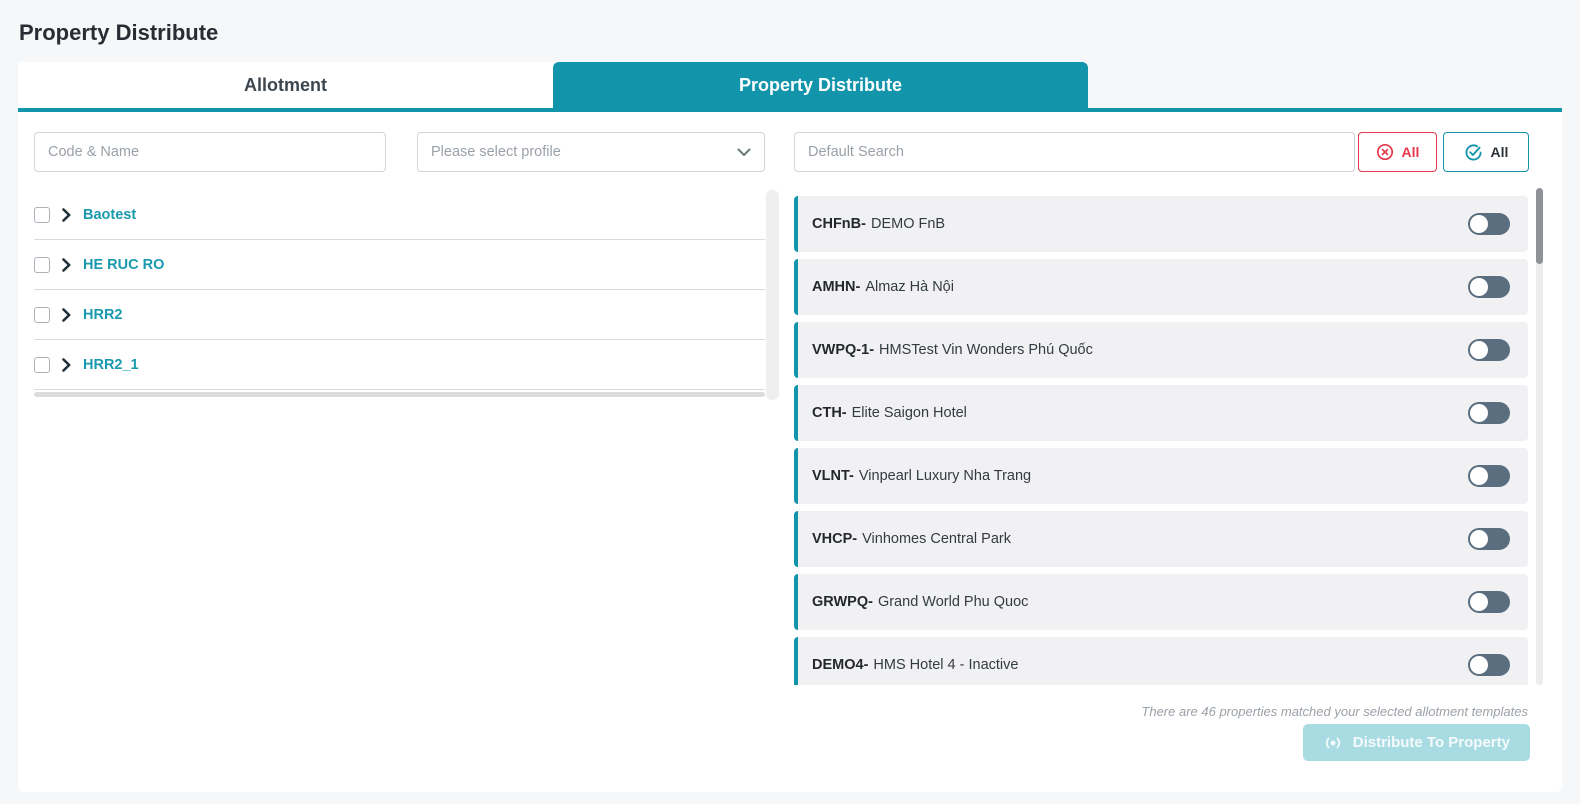 This screenshot has width=1580, height=804. I want to click on property-name: Almaz Hà Nội, so click(909, 287).